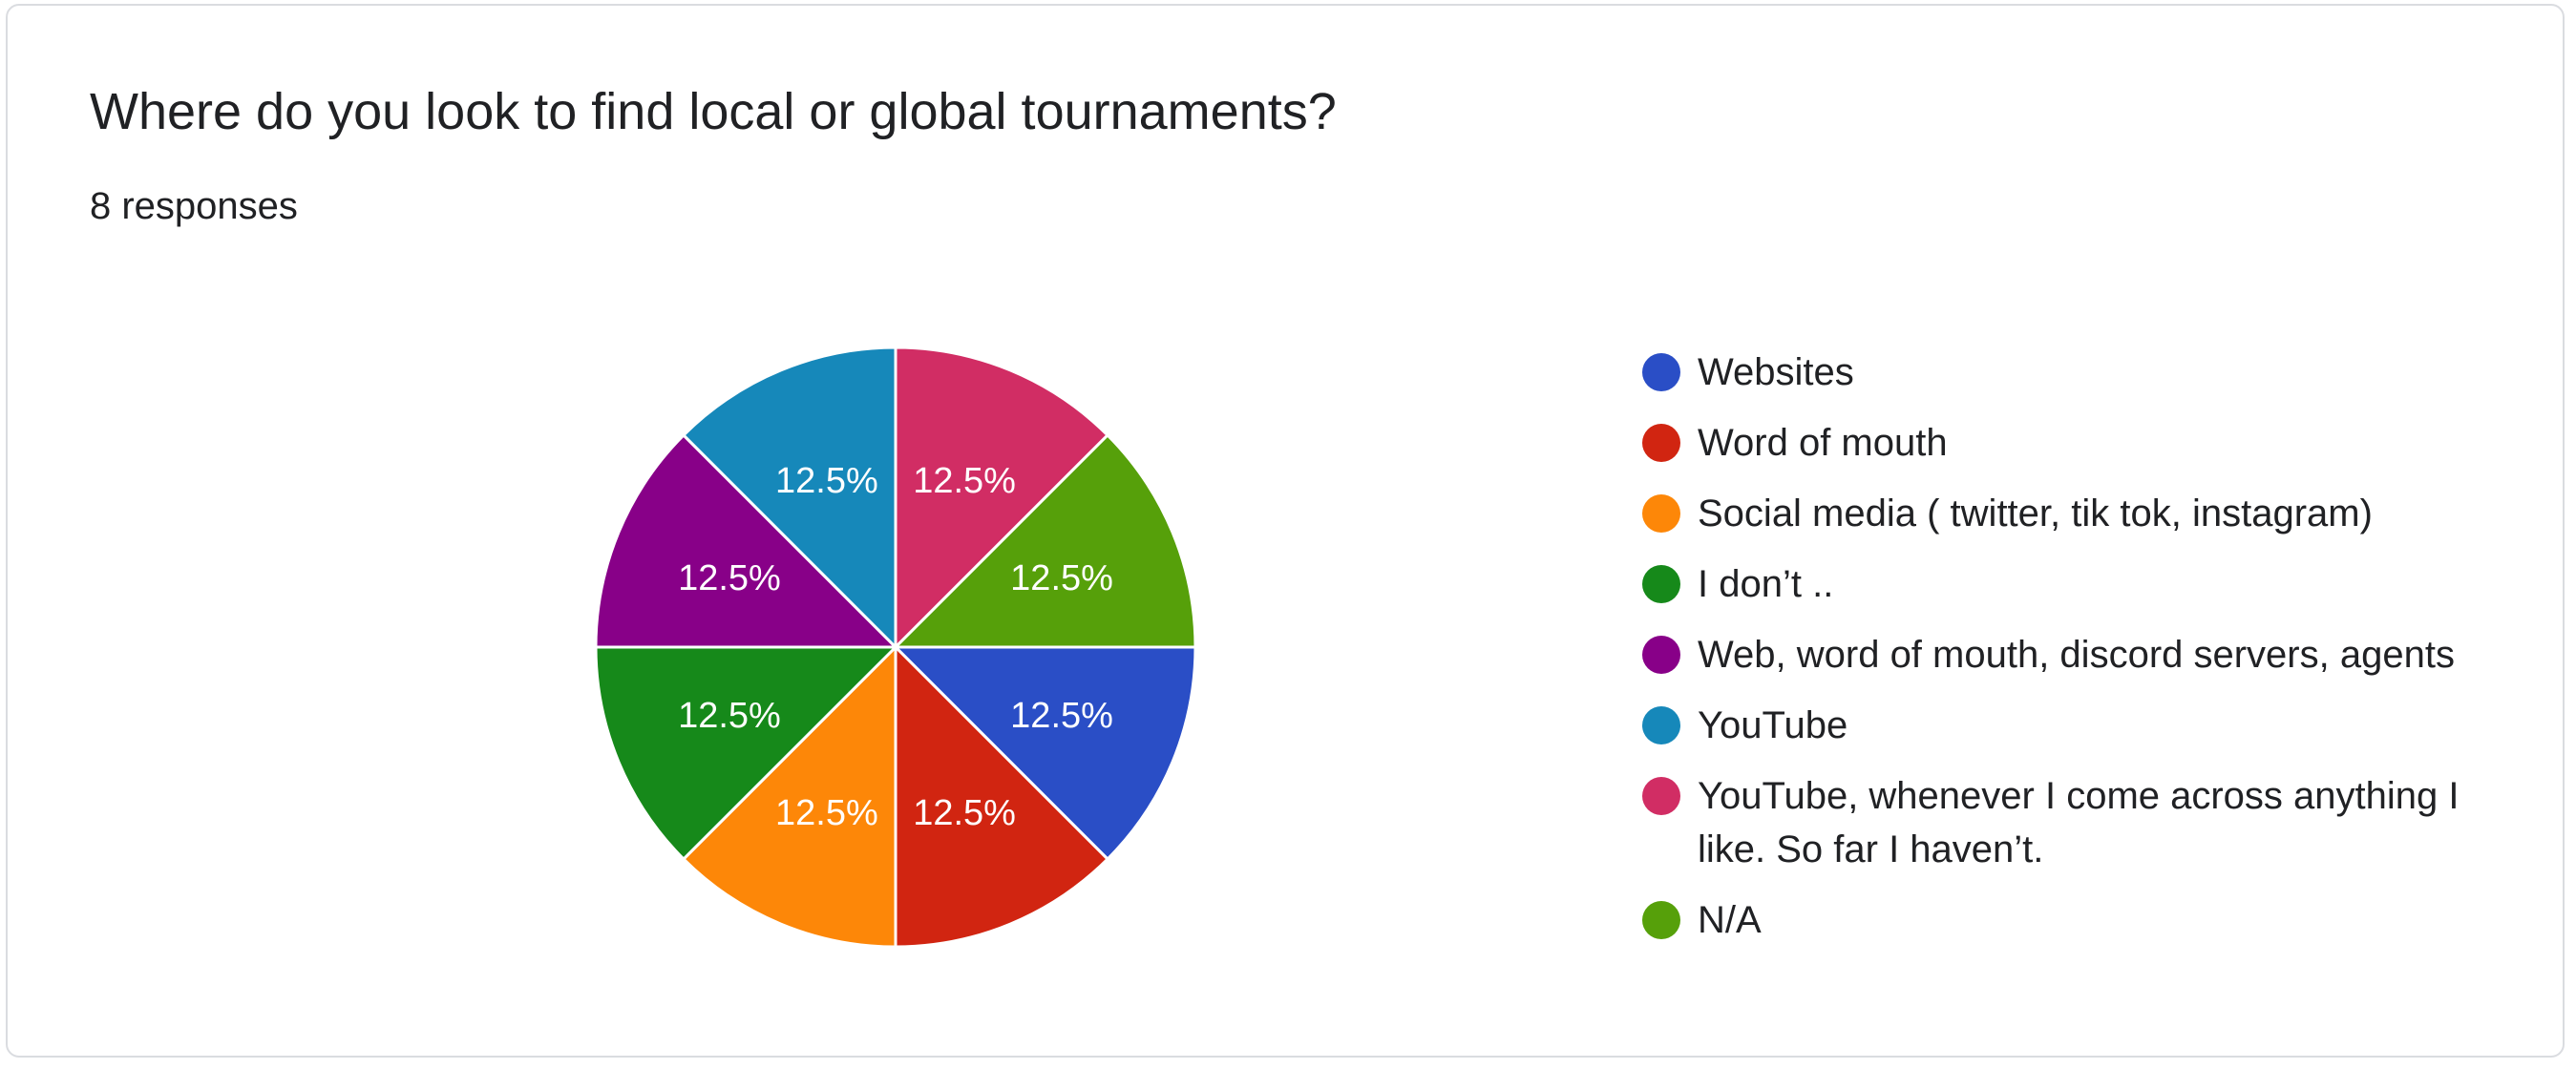  I want to click on legend-item: Word of mouth, so click(2081, 443).